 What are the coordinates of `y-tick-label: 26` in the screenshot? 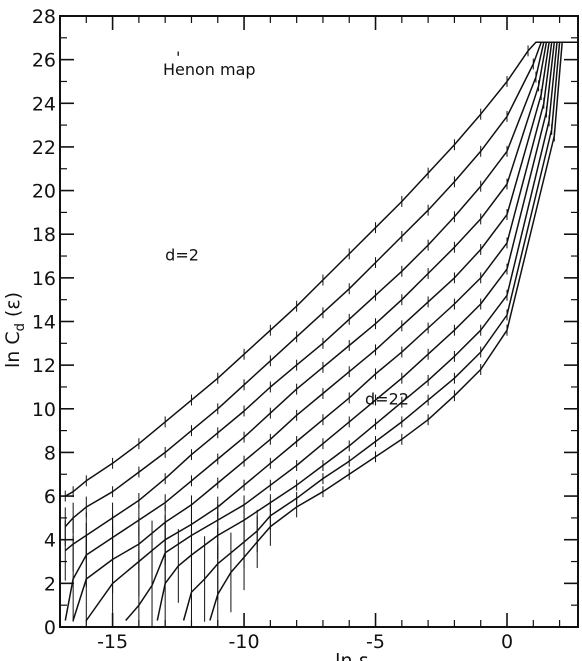 It's located at (44, 61).